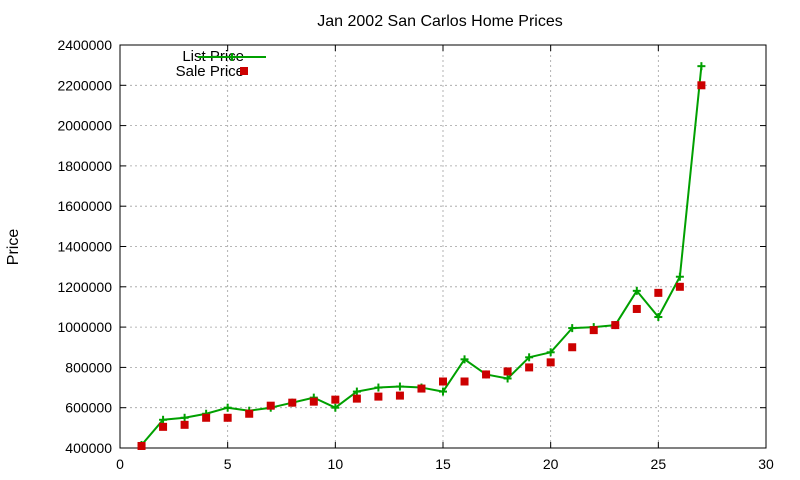 The height and width of the screenshot is (480, 800). What do you see at coordinates (88, 367) in the screenshot?
I see `y-tick-label: 800000` at bounding box center [88, 367].